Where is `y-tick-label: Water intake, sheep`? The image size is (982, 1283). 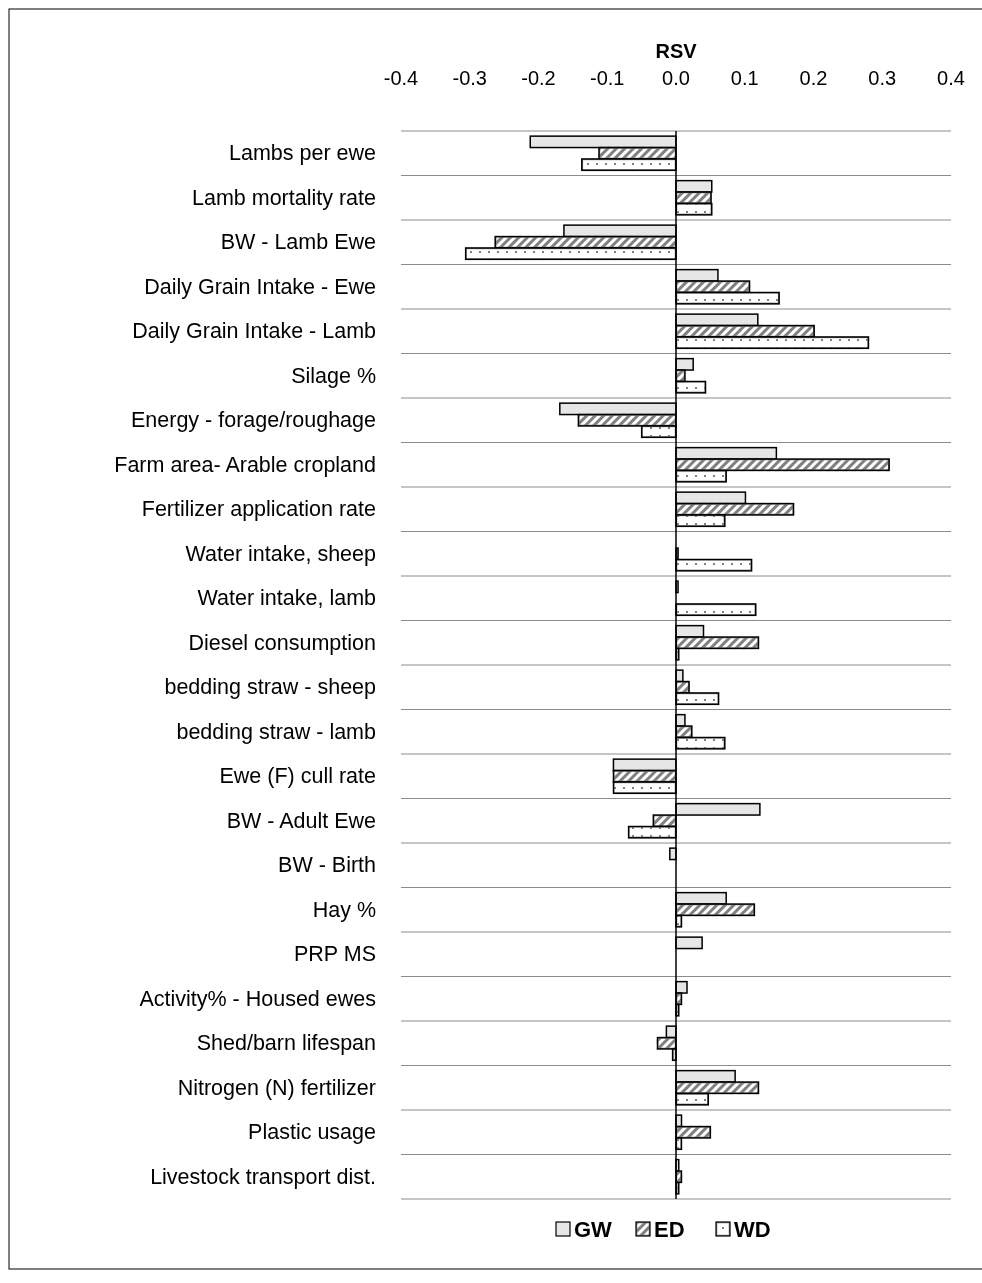
y-tick-label: Water intake, sheep is located at coordinates (281, 553).